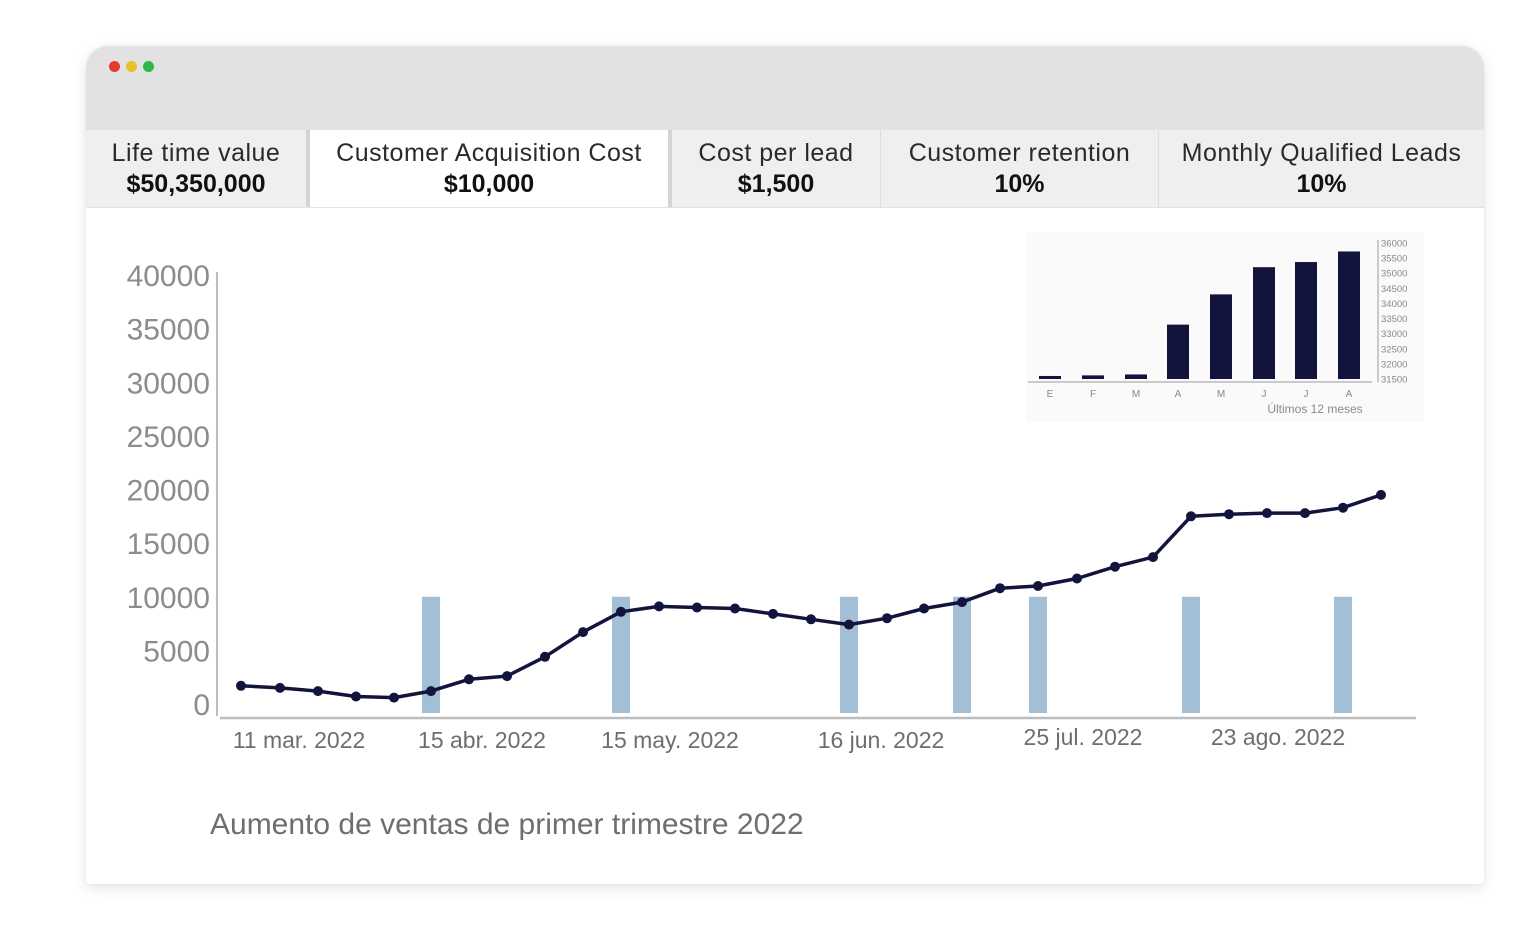 The height and width of the screenshot is (948, 1536). Describe the element at coordinates (489, 152) in the screenshot. I see `kpi-label: Customer Acquisition Cost` at that location.